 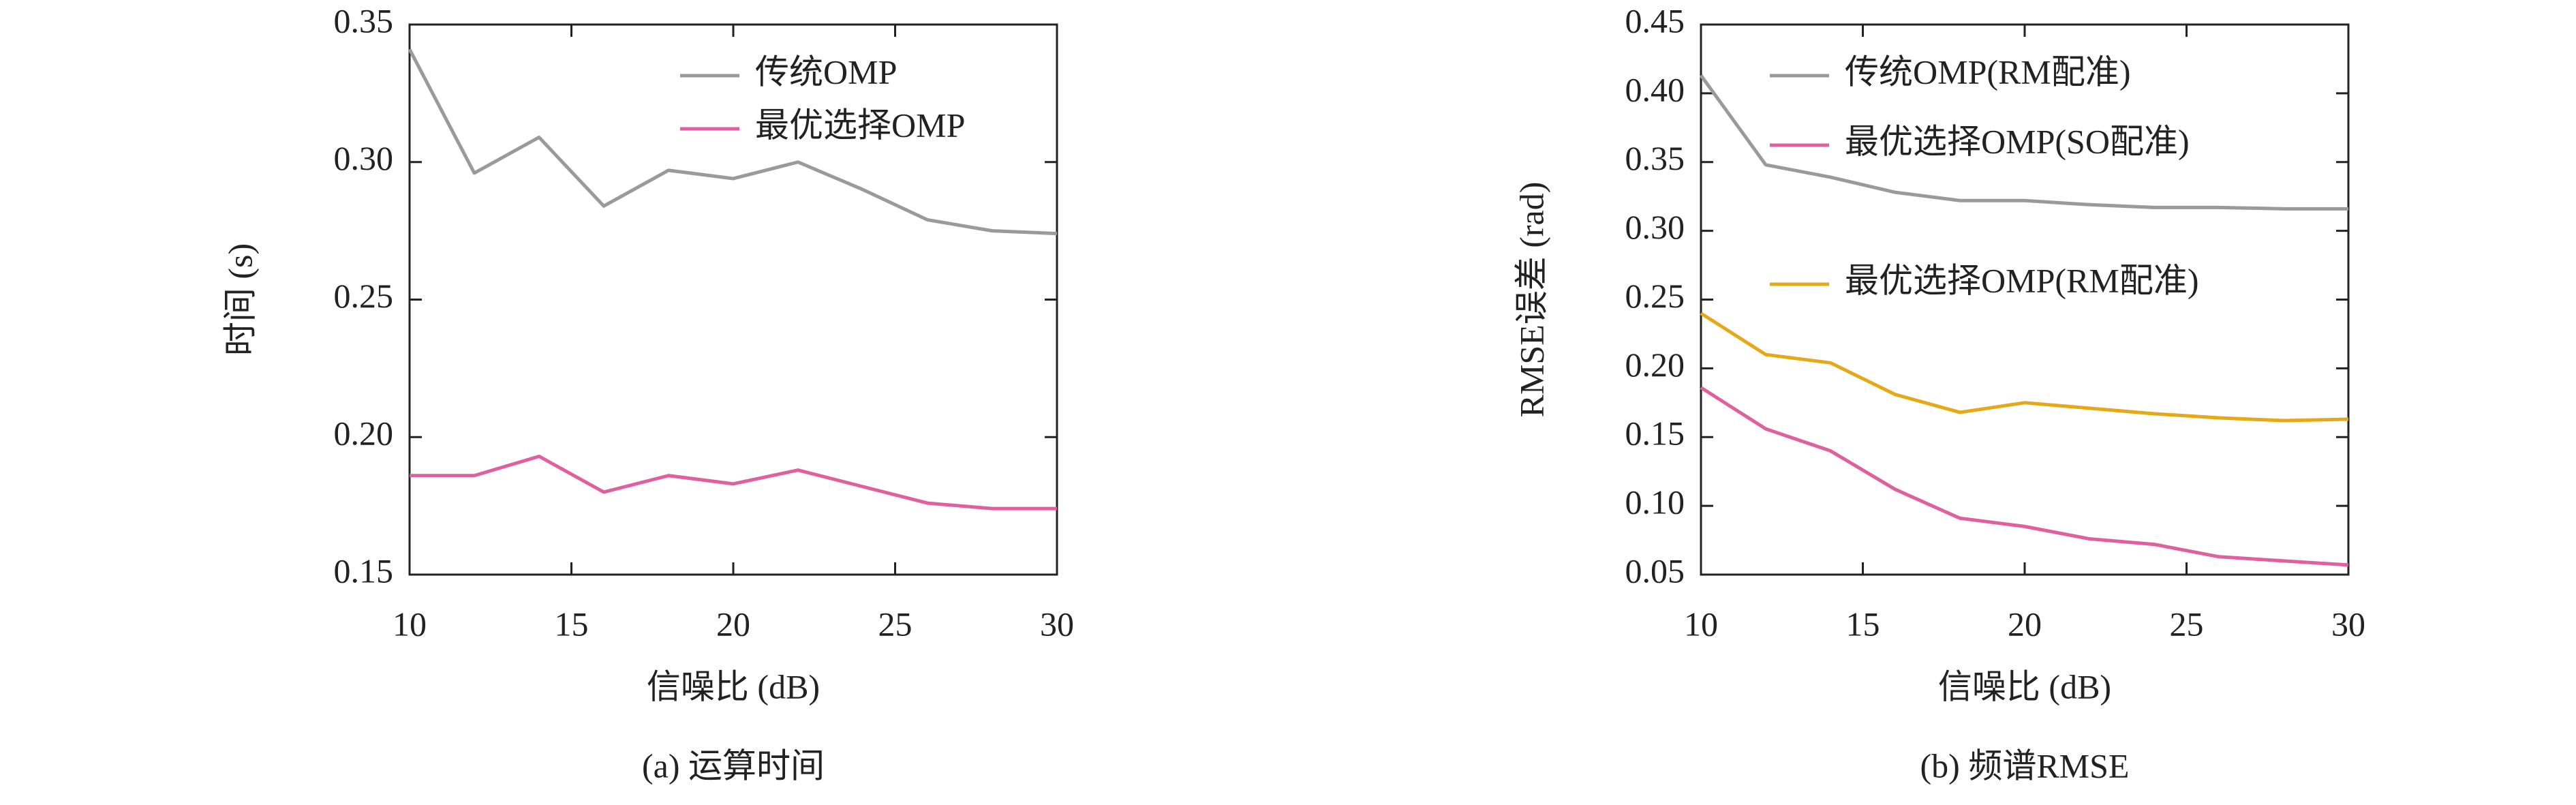 What do you see at coordinates (1531, 300) in the screenshot?
I see `y-axis-label: RMSE误差 (rad)` at bounding box center [1531, 300].